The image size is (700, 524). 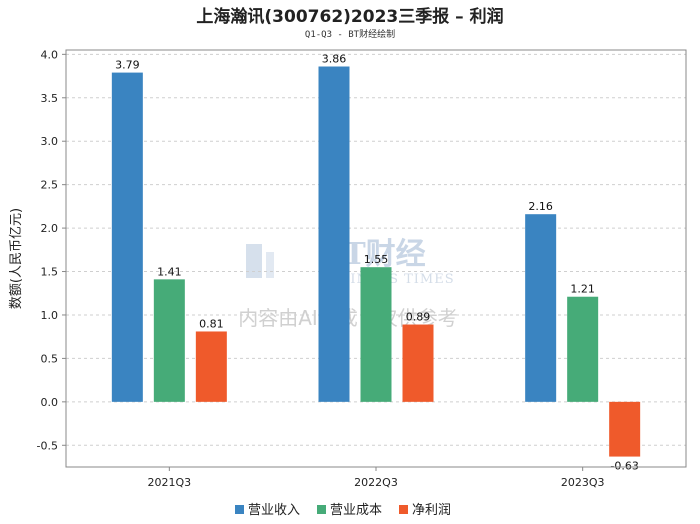 I want to click on watermark-logo-bar-icon, so click(x=270, y=265).